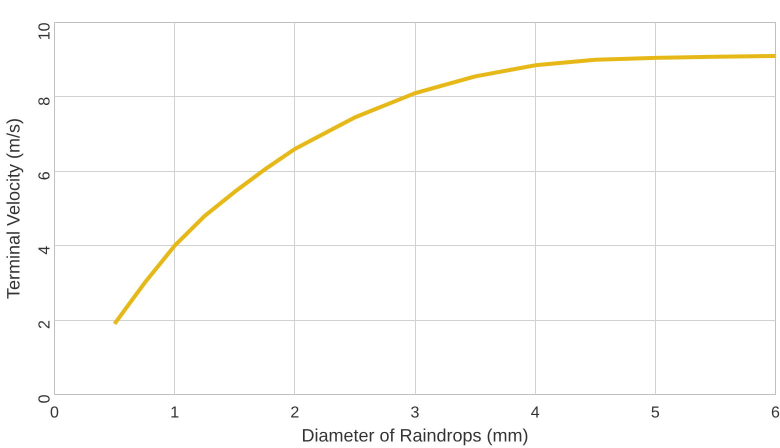  What do you see at coordinates (175, 413) in the screenshot?
I see `x-tick-label: 1` at bounding box center [175, 413].